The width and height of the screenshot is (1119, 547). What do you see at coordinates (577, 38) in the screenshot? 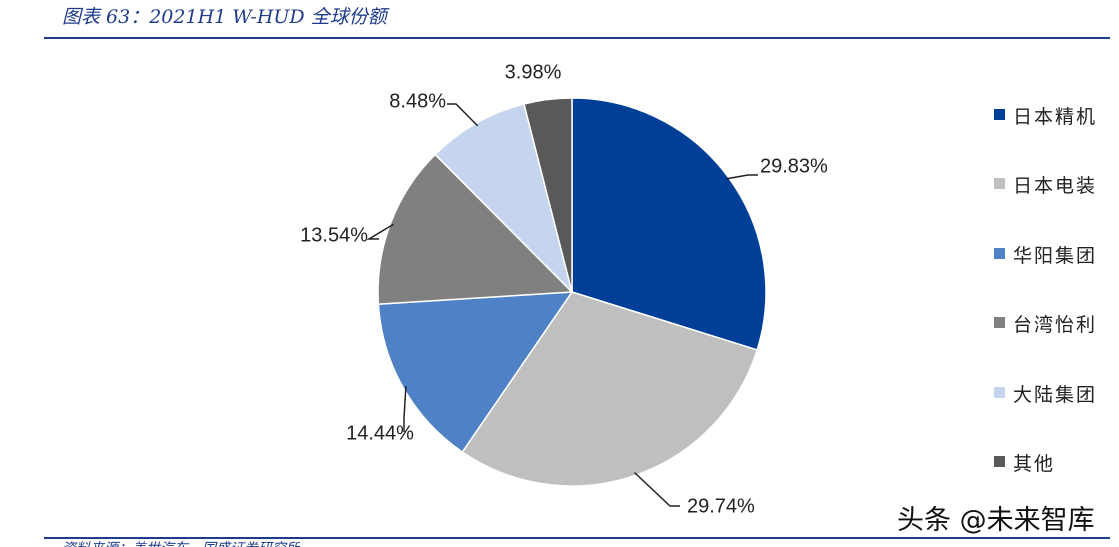
I see `top-divider` at bounding box center [577, 38].